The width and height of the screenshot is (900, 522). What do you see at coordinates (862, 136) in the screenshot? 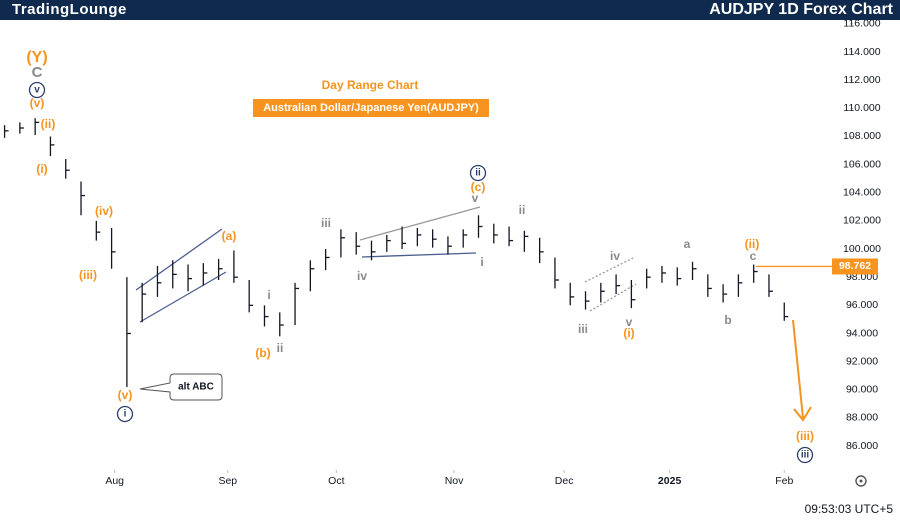
I see `y-tick-label: 108.000` at bounding box center [862, 136].